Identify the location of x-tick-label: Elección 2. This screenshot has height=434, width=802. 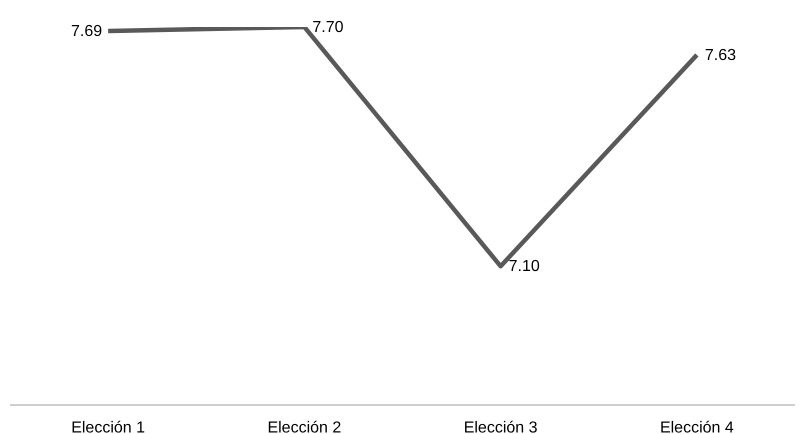
(304, 426).